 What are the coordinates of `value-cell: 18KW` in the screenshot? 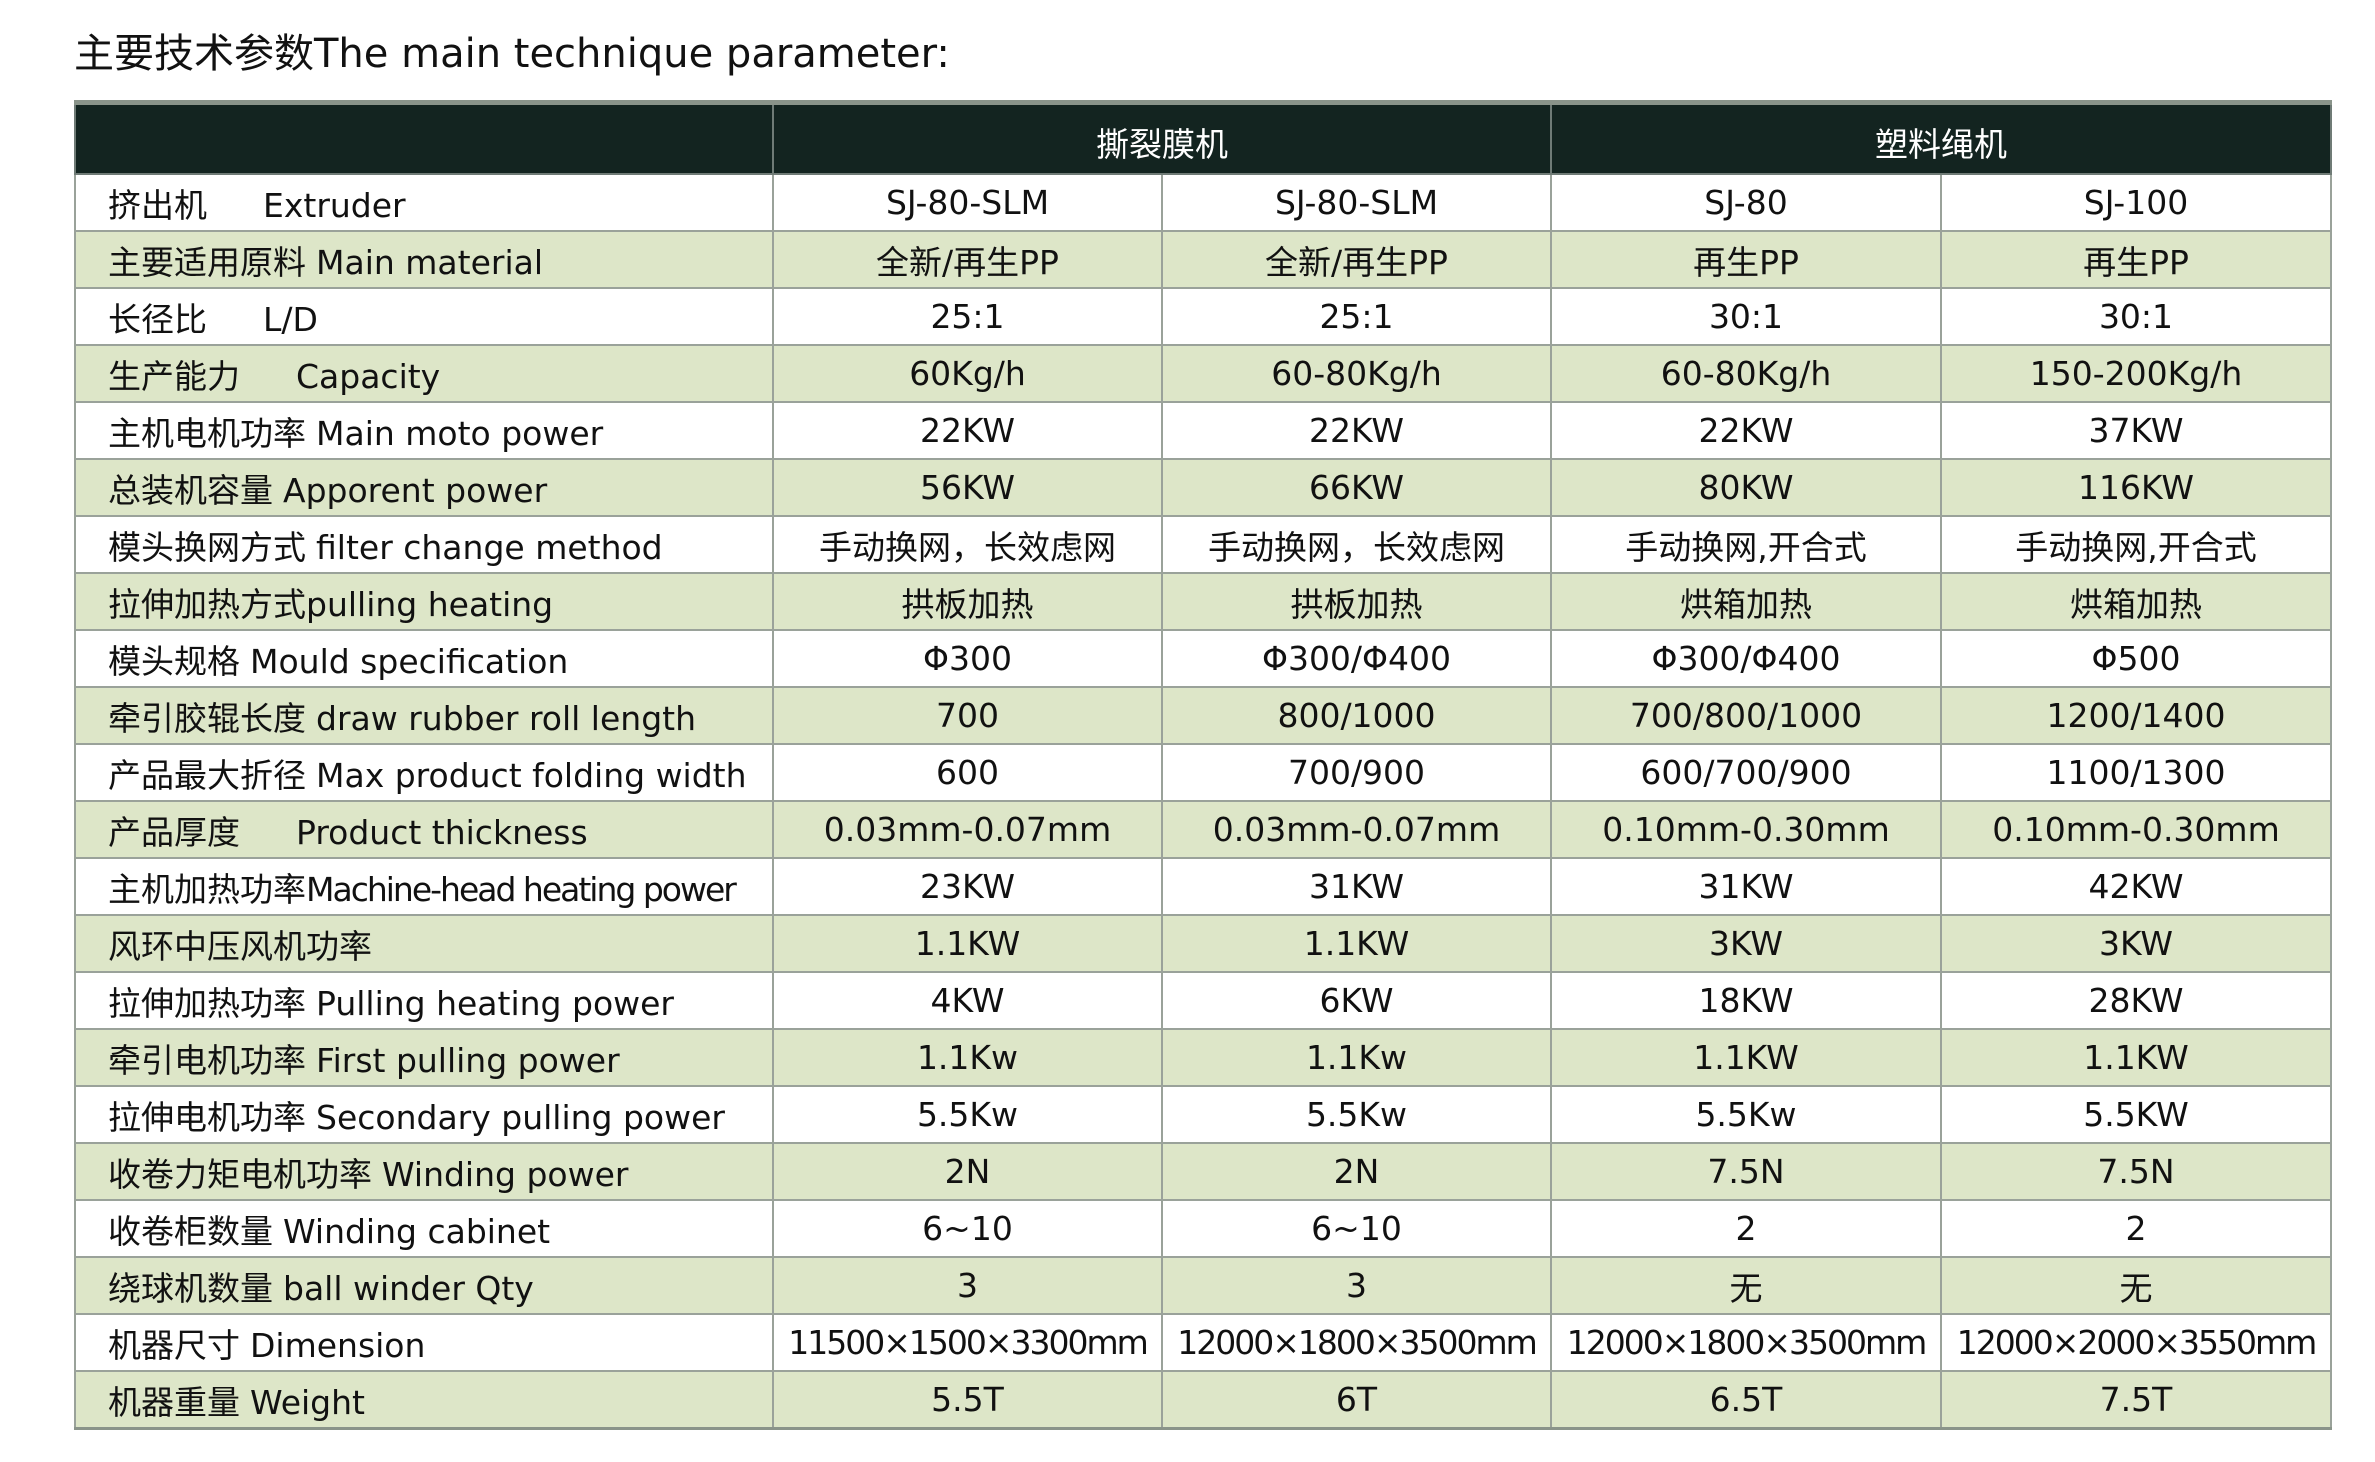 It's located at (1746, 1000).